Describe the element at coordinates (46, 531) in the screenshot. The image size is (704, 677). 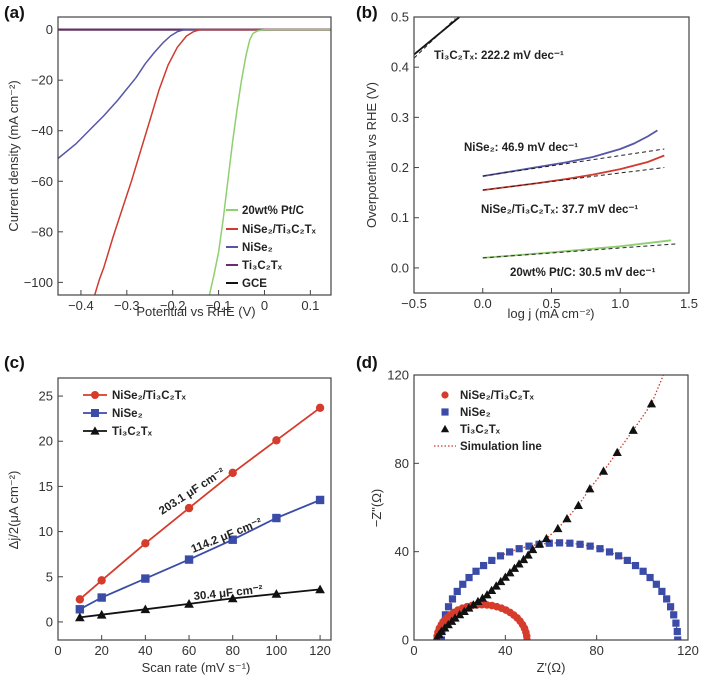
I see `y-tick-label: 10` at that location.